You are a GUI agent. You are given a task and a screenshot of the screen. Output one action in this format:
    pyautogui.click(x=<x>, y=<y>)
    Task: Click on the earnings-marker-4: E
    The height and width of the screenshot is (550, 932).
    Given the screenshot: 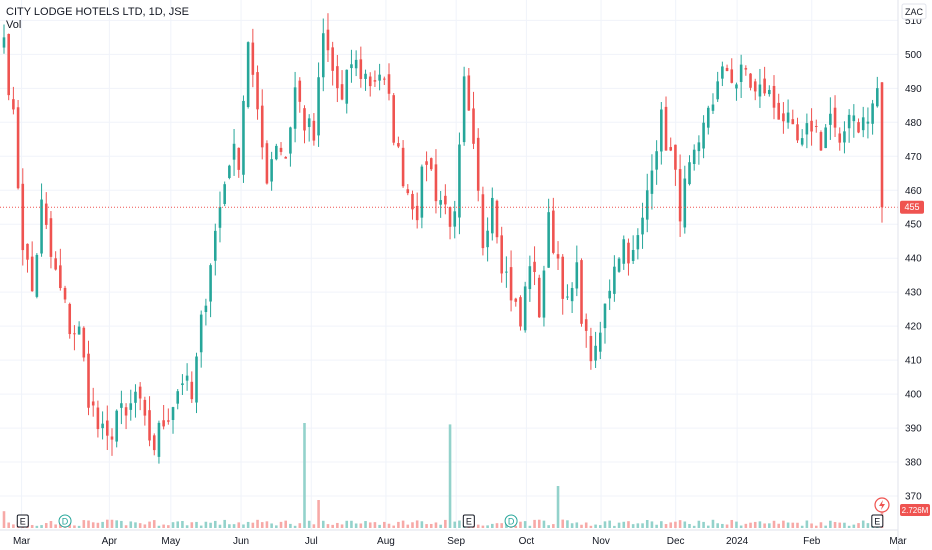 What is the action you would take?
    pyautogui.click(x=877, y=521)
    